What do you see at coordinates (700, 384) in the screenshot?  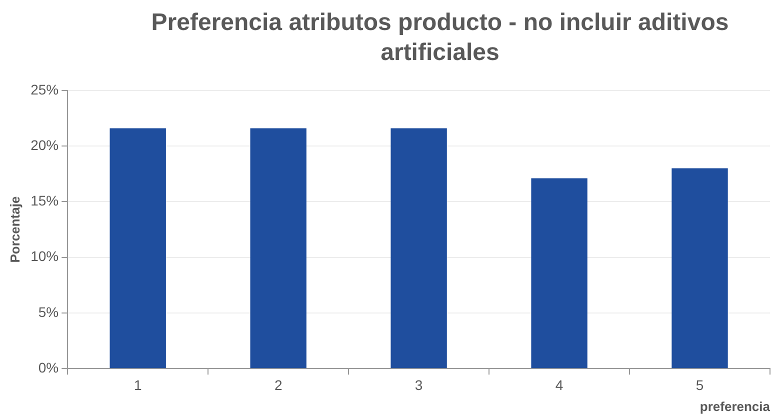 I see `x-tick-label: 5` at bounding box center [700, 384].